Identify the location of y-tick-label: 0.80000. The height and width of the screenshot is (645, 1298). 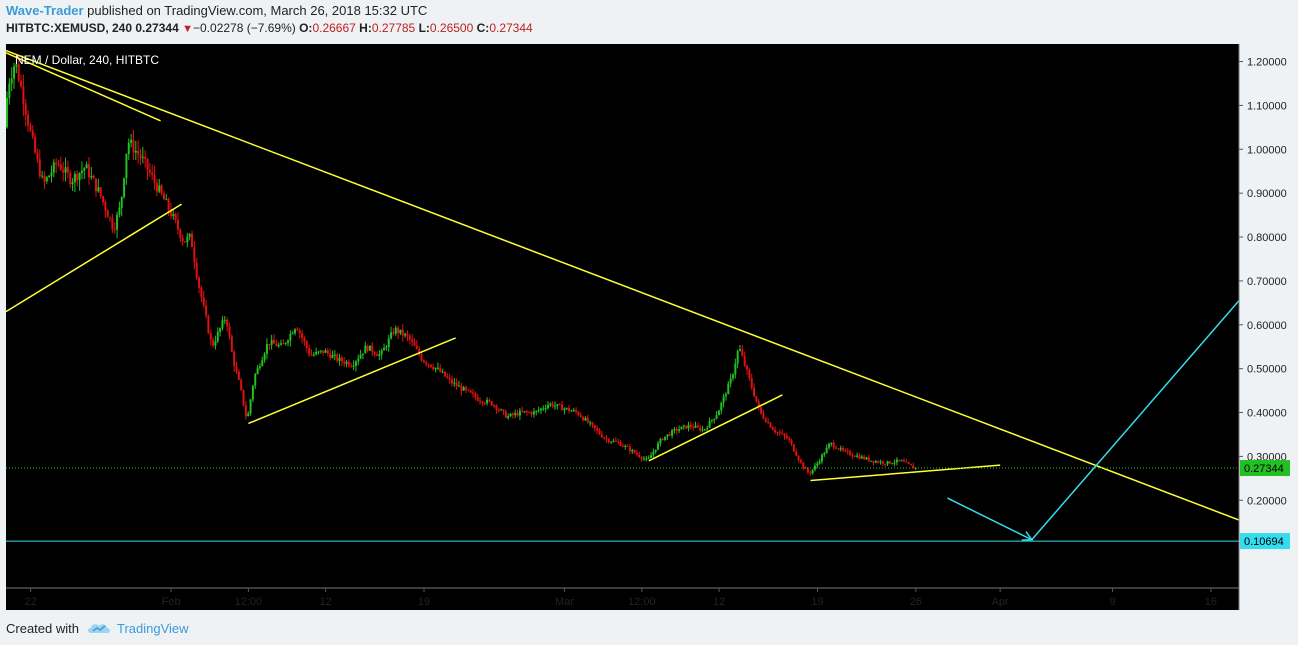
(1267, 238).